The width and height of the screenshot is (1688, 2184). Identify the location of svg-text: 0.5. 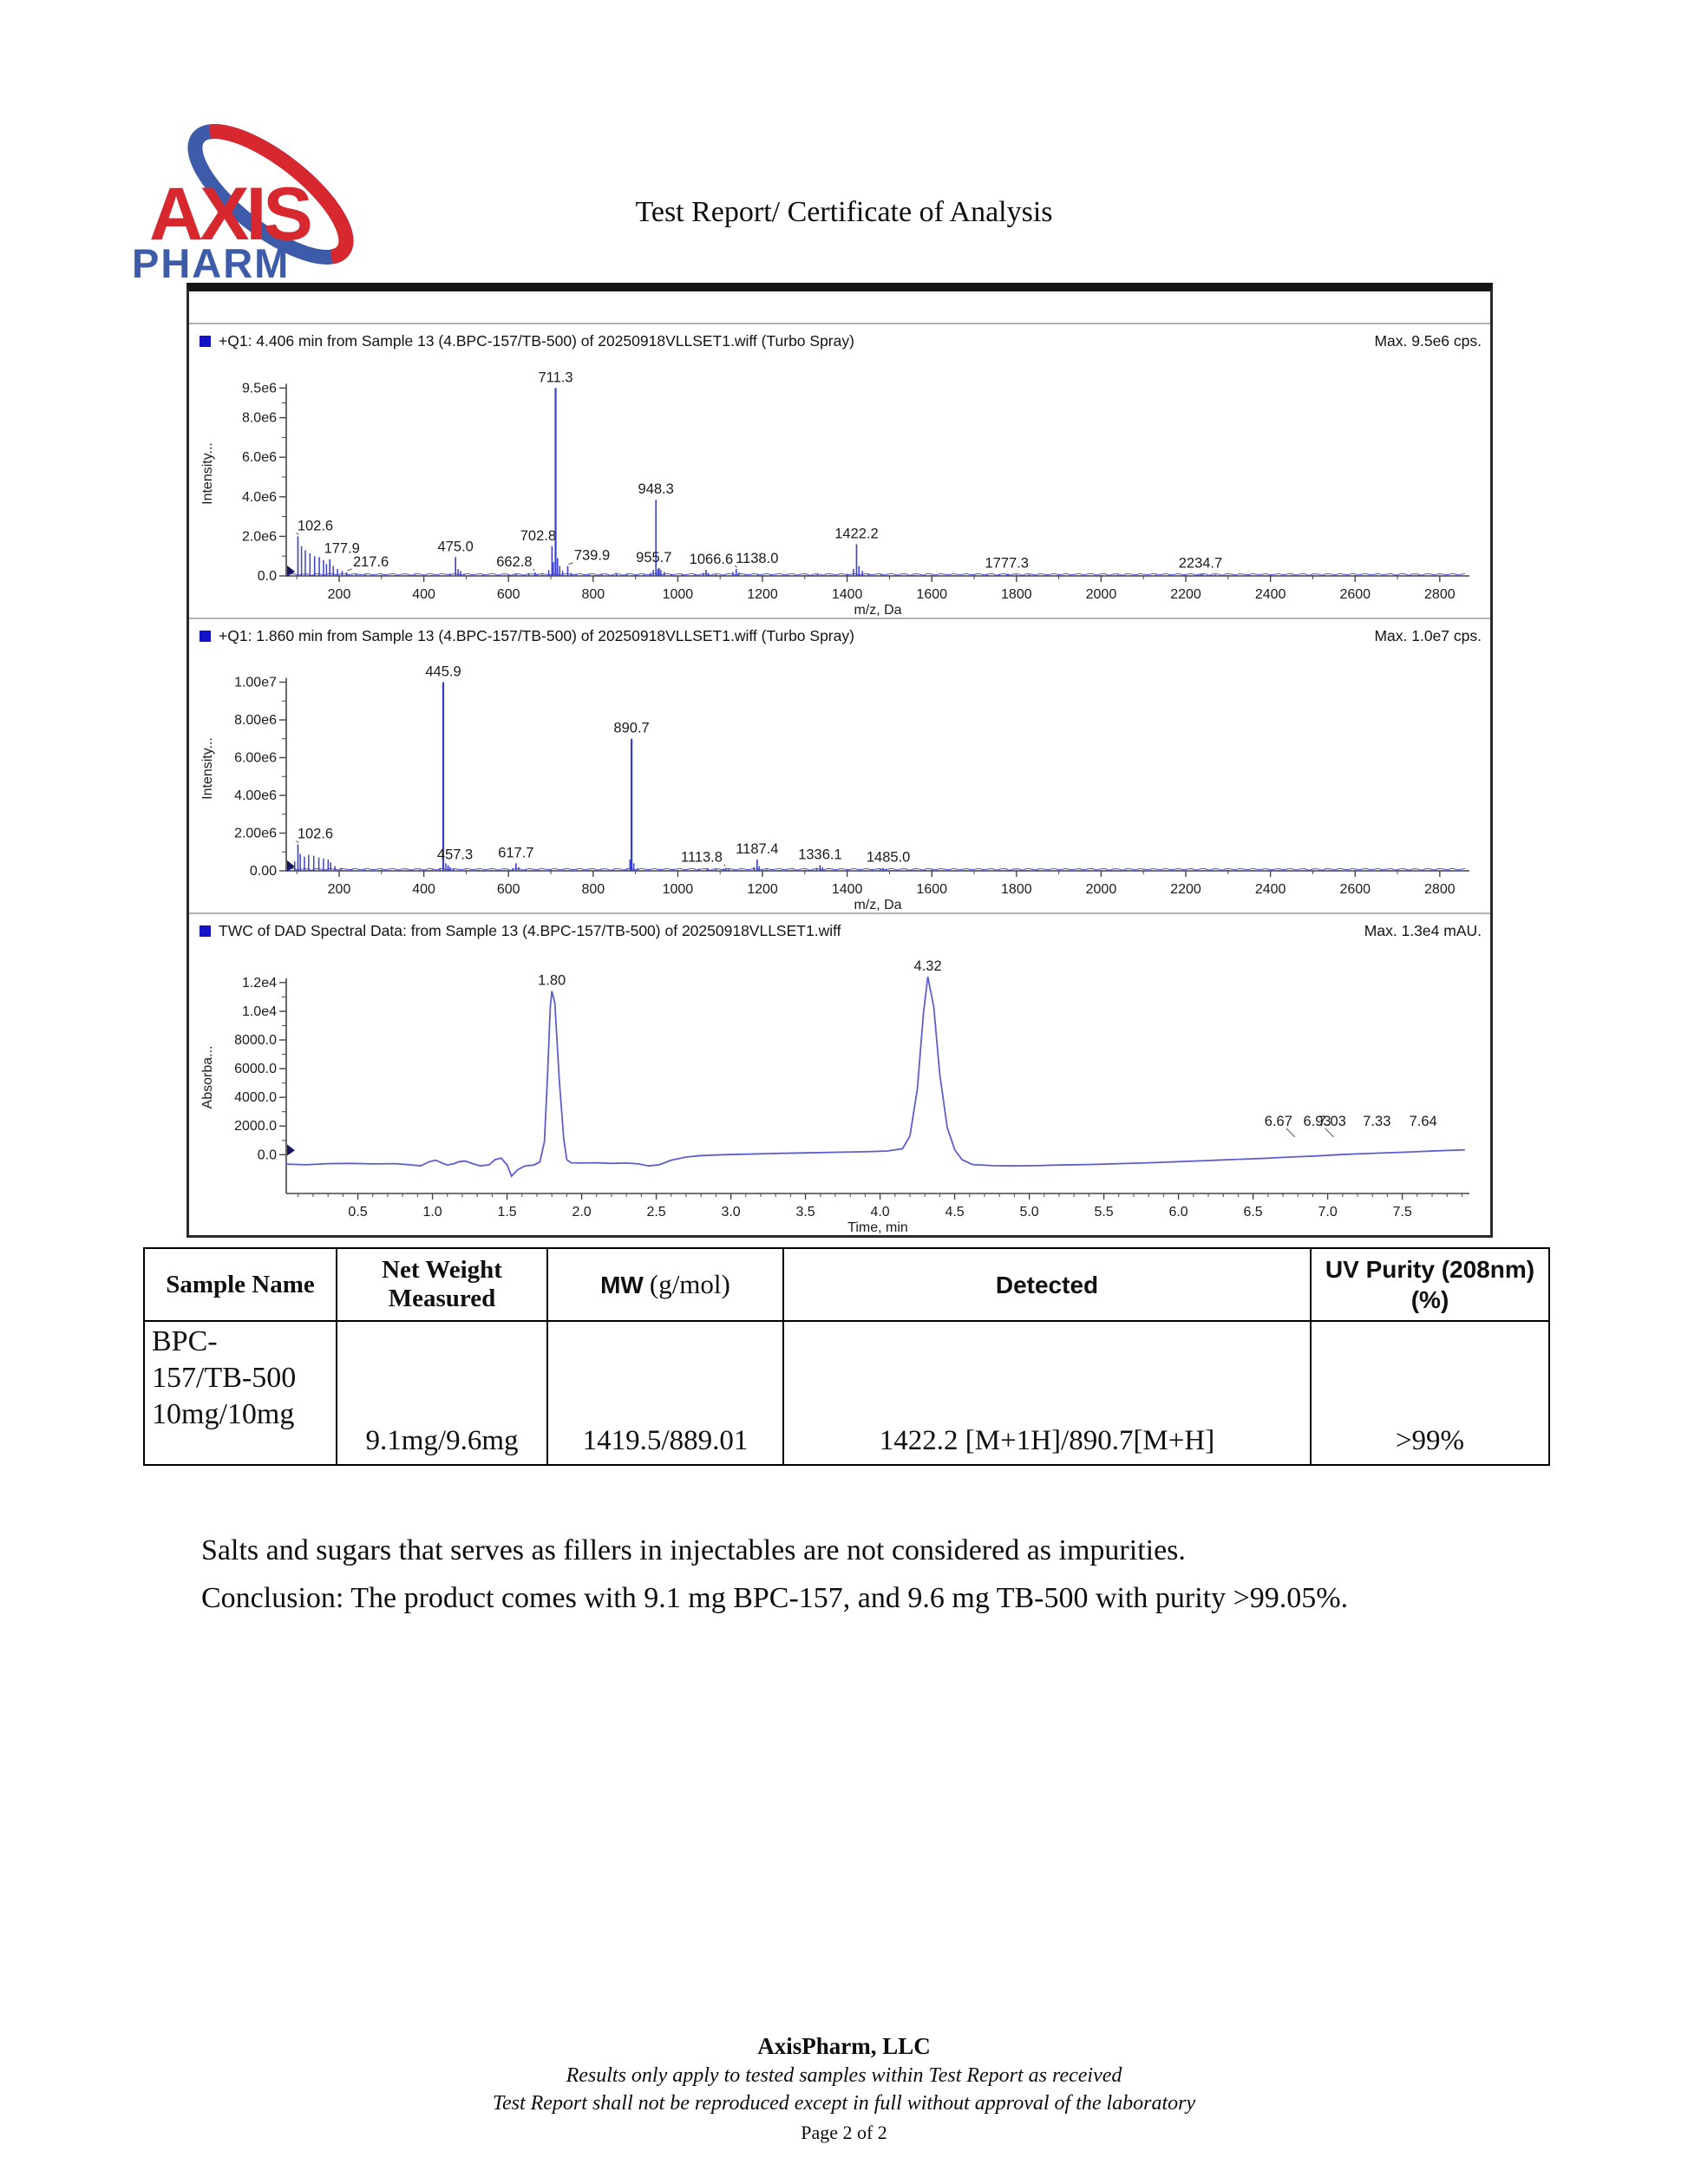
(357, 1212).